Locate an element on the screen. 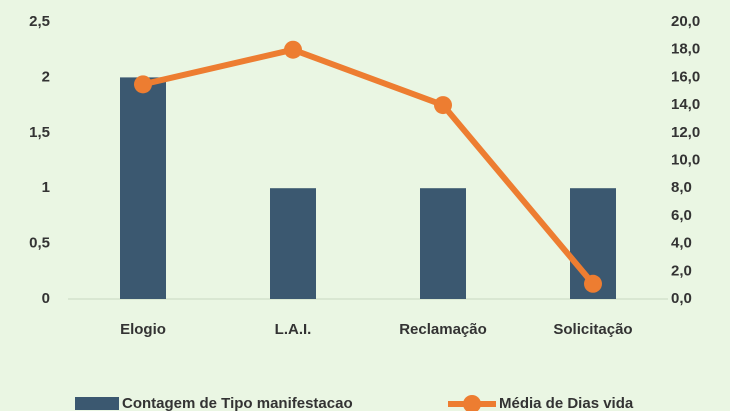 This screenshot has height=411, width=730. legend-label: Média de Dias vida is located at coordinates (566, 403).